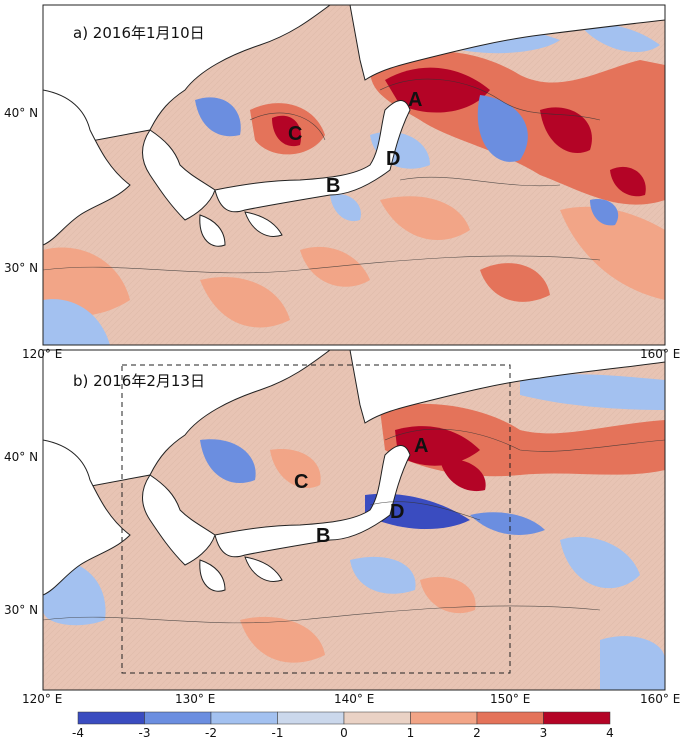 The height and width of the screenshot is (740, 690). I want to click on colorbar-tick-label: -4, so click(78, 733).